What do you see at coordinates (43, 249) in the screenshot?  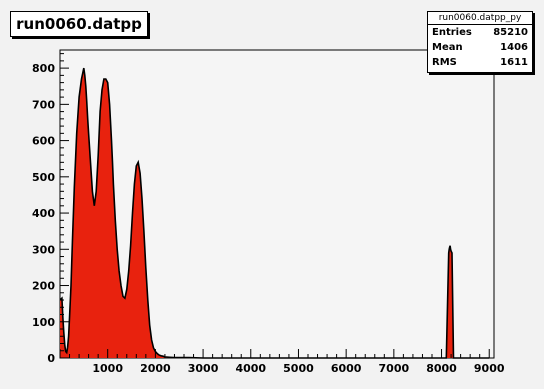 I see `y-tick-label: 300` at bounding box center [43, 249].